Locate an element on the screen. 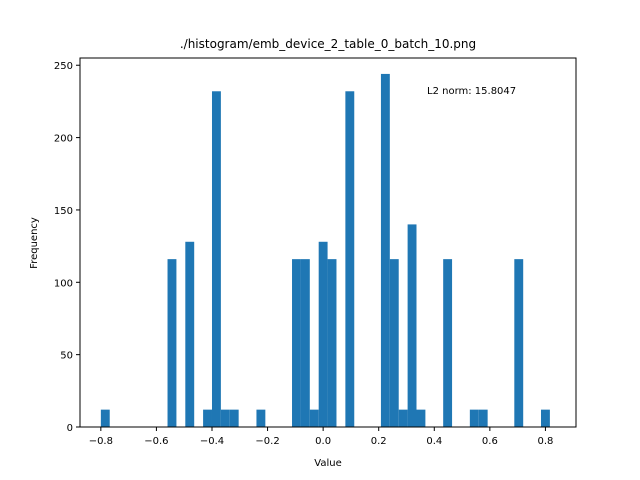 The width and height of the screenshot is (640, 480). x-axis-title: Value is located at coordinates (327, 463).